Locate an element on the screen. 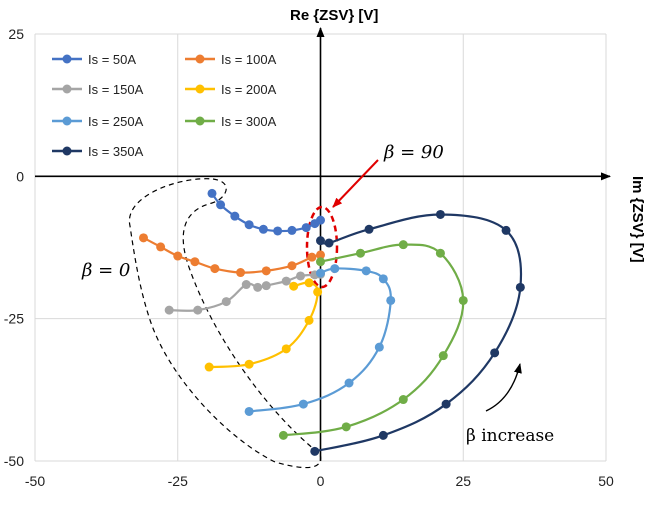 The image size is (656, 521). legend-entry: Is = 150A is located at coordinates (98, 89).